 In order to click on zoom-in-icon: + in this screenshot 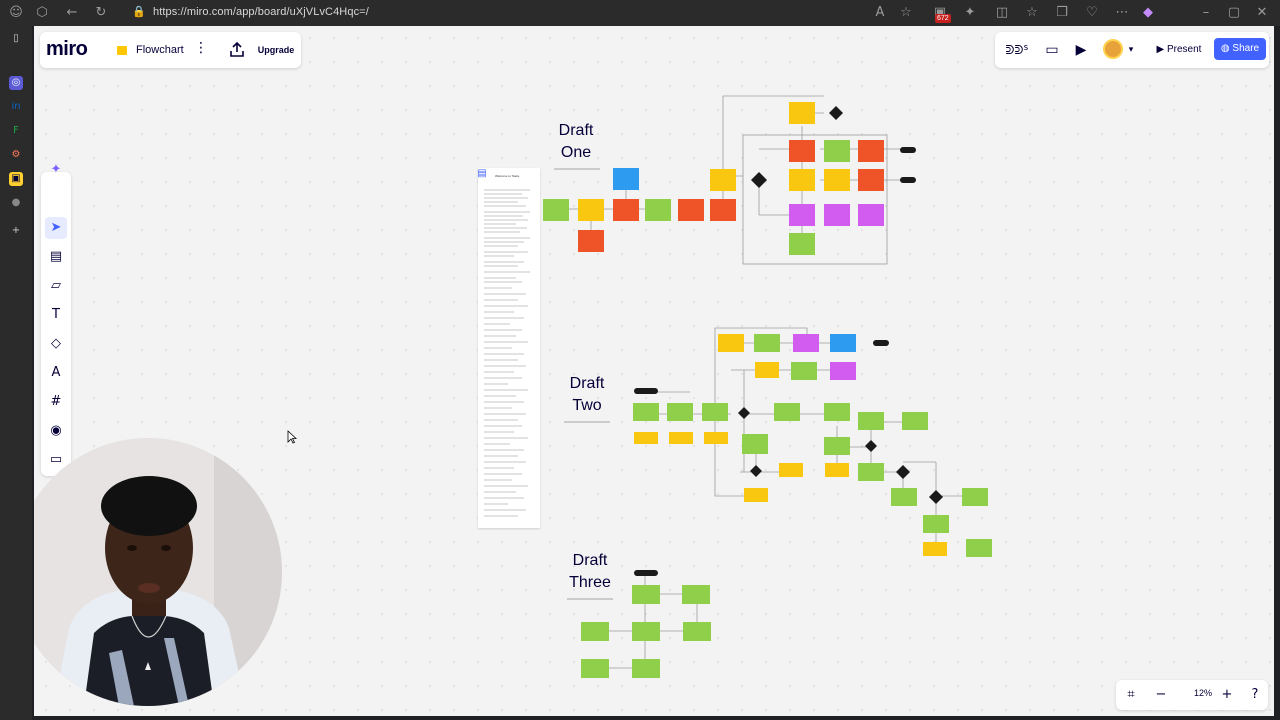, I will do `click(1227, 694)`.